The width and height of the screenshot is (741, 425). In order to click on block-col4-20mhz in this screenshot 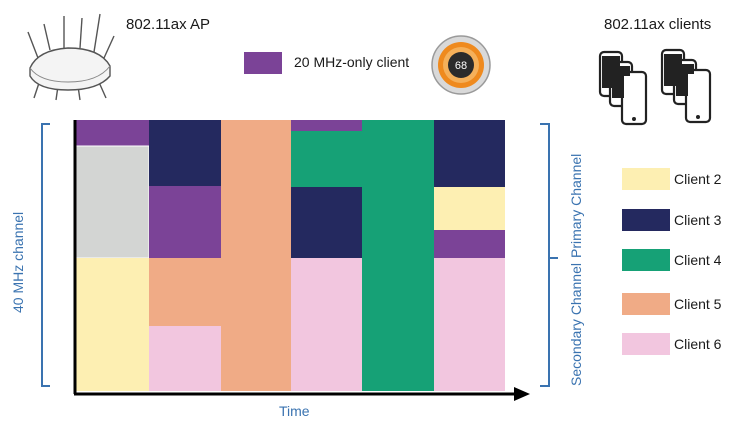, I will do `click(326, 125)`.